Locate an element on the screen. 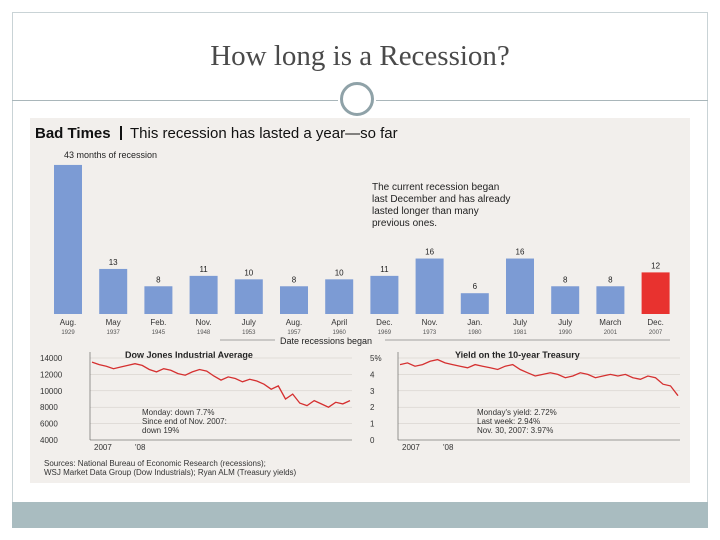  dow-title: Dow Jones Industrial Average is located at coordinates (189, 355).